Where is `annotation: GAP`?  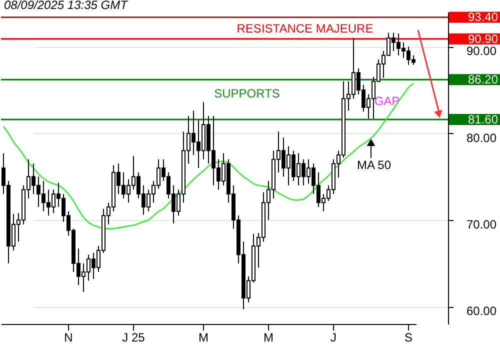 annotation: GAP is located at coordinates (387, 101).